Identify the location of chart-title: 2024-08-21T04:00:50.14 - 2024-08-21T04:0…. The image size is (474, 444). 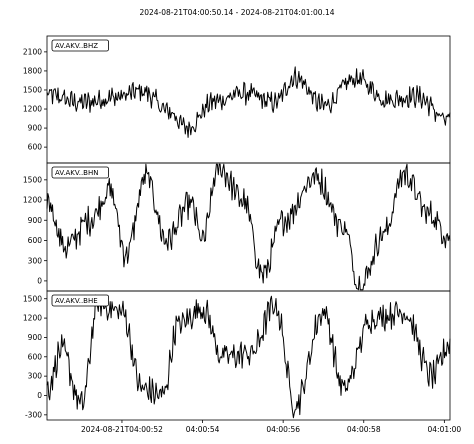
(236, 12).